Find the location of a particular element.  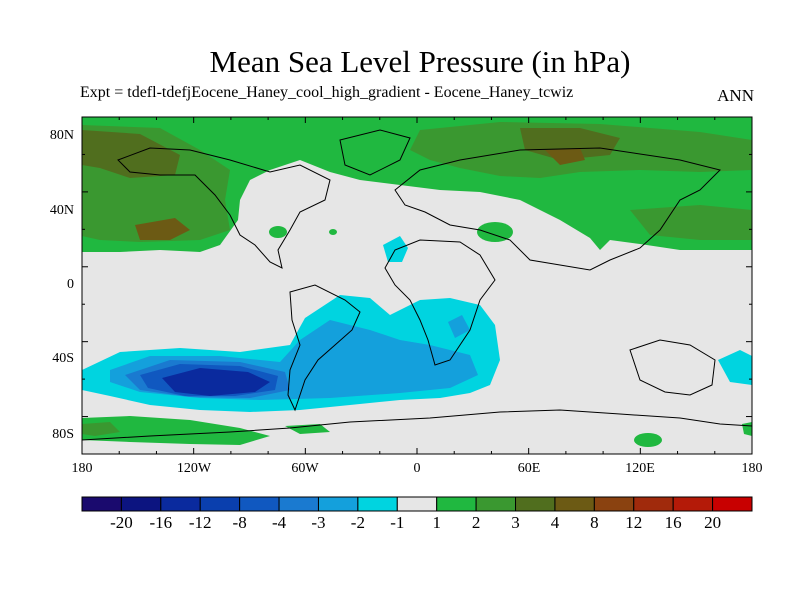

colorbar-label: 3 is located at coordinates (515, 522).